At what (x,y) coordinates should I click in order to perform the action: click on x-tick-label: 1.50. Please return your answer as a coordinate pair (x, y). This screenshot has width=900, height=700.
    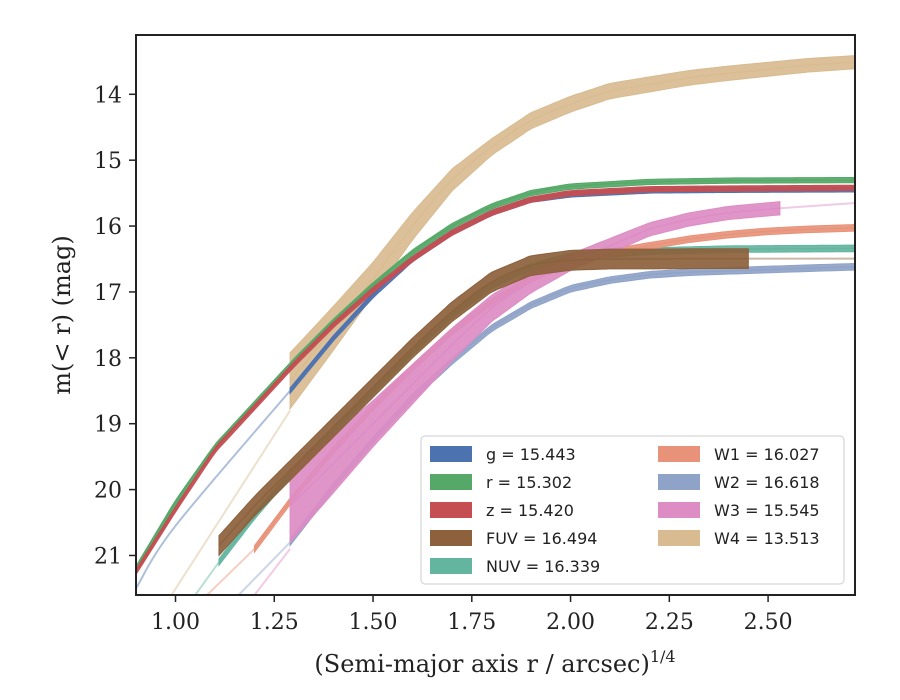
    Looking at the image, I should click on (373, 622).